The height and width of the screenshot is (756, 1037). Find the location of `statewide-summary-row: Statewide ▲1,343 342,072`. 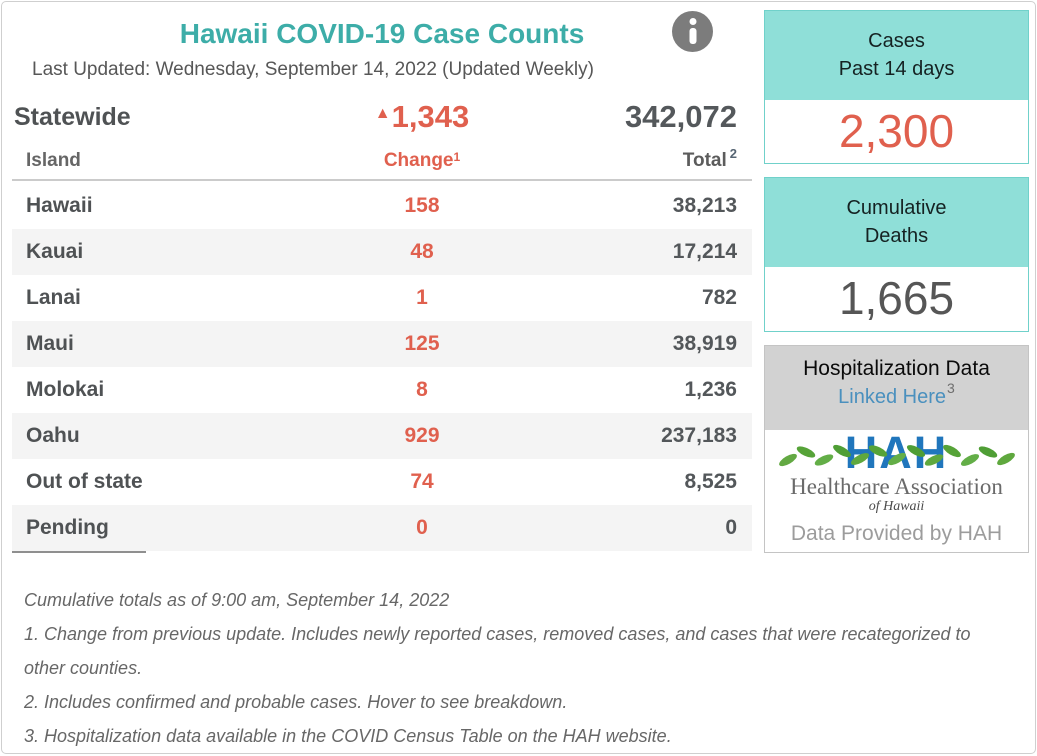

statewide-summary-row: Statewide ▲1,343 342,072 is located at coordinates (382, 117).